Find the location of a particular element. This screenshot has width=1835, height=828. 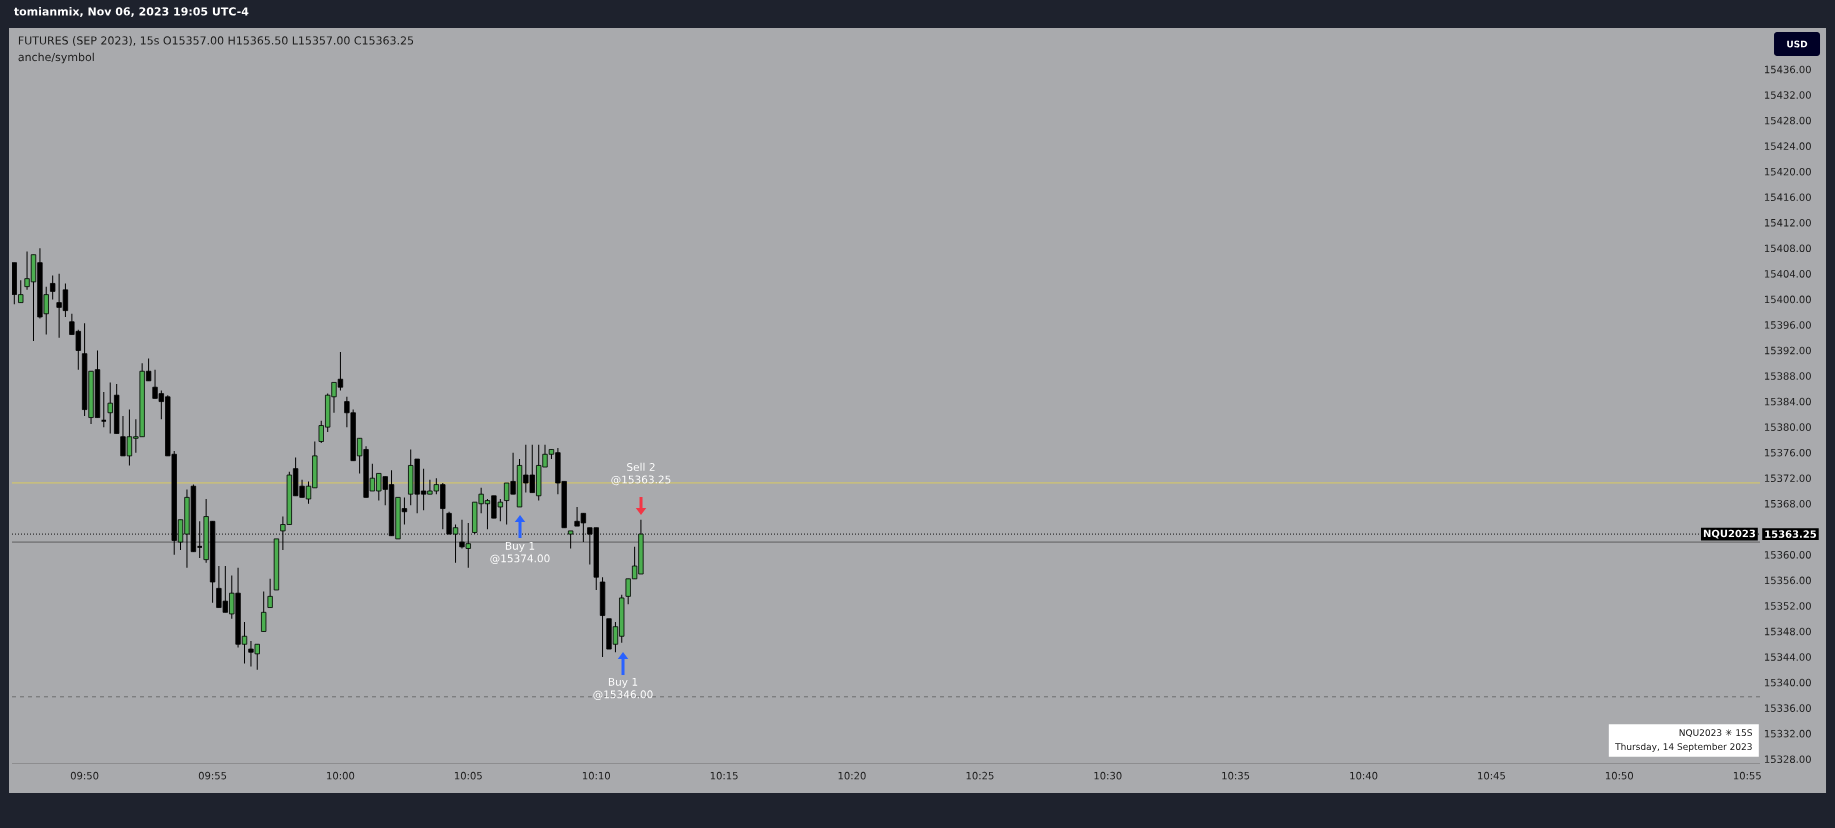

x-tick-label: 09:55 is located at coordinates (212, 775).